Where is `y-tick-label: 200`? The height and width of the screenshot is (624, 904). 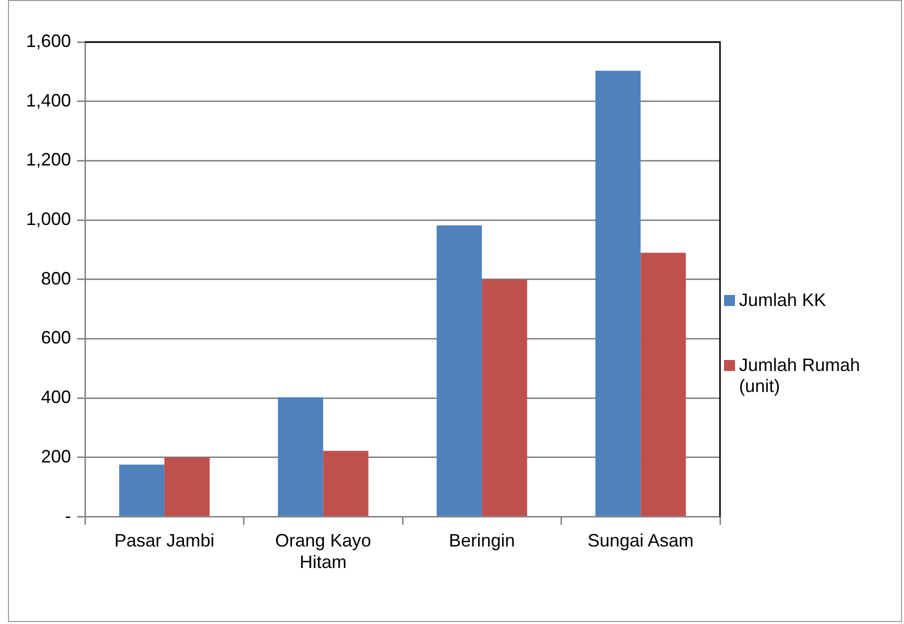
y-tick-label: 200 is located at coordinates (56, 456).